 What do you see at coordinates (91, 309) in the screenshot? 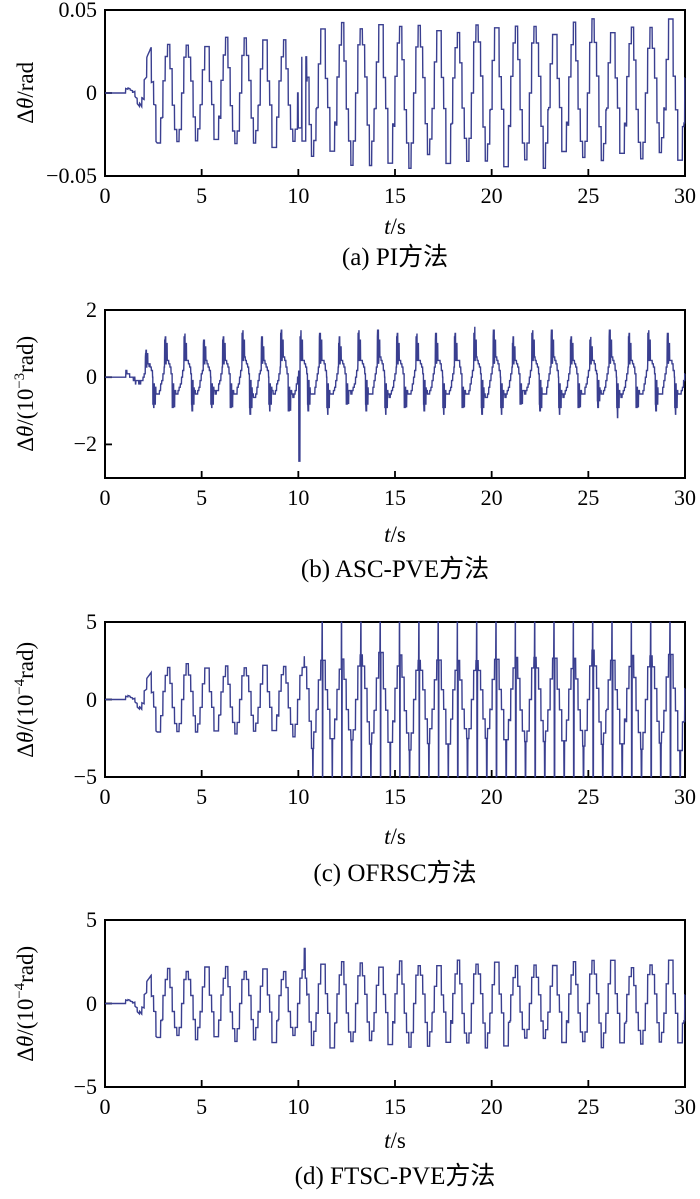
I see `y-tick-label: 2` at bounding box center [91, 309].